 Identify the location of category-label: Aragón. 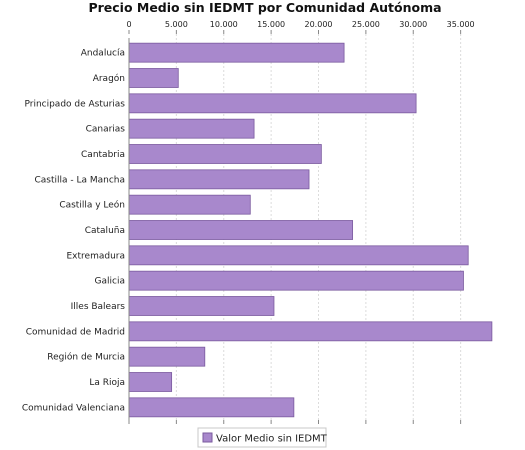
(109, 78).